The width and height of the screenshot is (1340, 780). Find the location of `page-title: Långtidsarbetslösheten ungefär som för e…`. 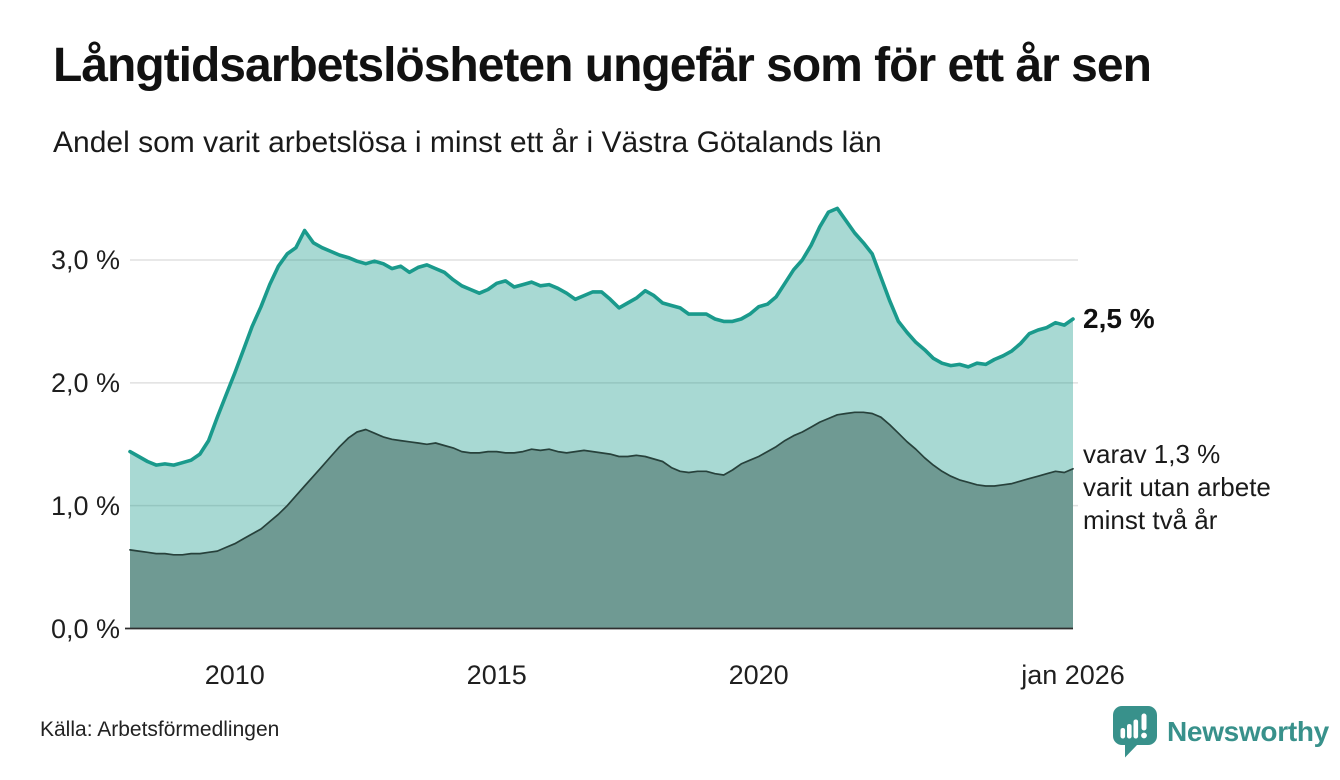

page-title: Långtidsarbetslösheten ungefär som för e… is located at coordinates (602, 65).